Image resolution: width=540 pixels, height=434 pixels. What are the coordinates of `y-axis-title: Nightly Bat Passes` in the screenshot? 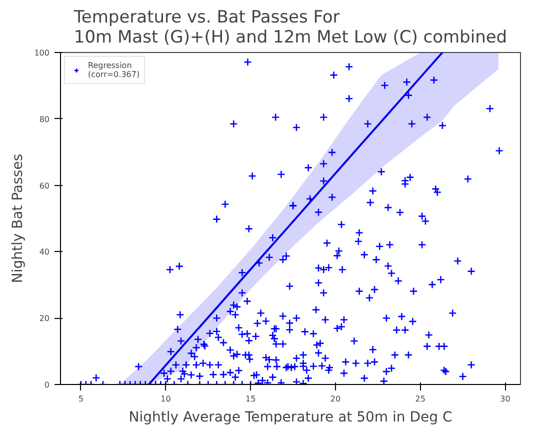 It's located at (18, 219).